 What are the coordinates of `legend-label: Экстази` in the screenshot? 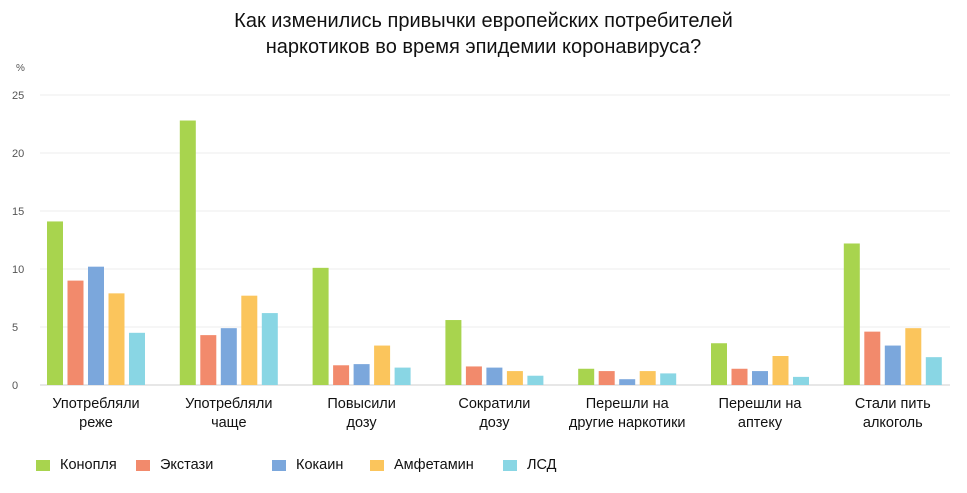 It's located at (187, 465).